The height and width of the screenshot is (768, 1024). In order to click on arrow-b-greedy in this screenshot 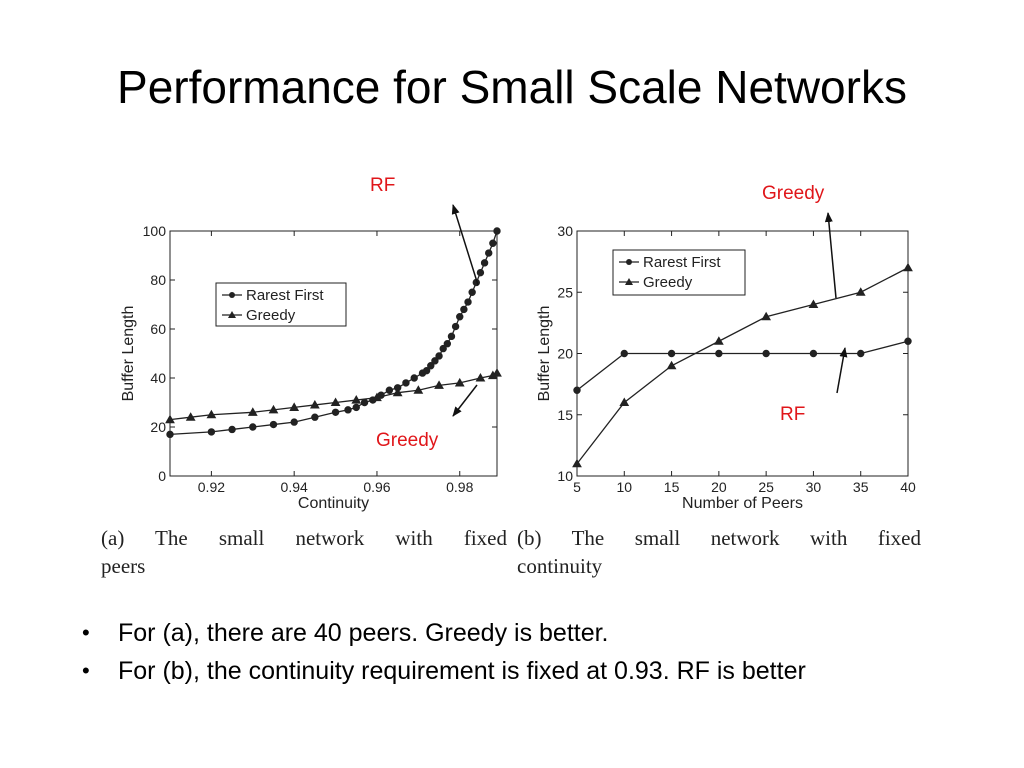, I will do `click(830, 255)`.